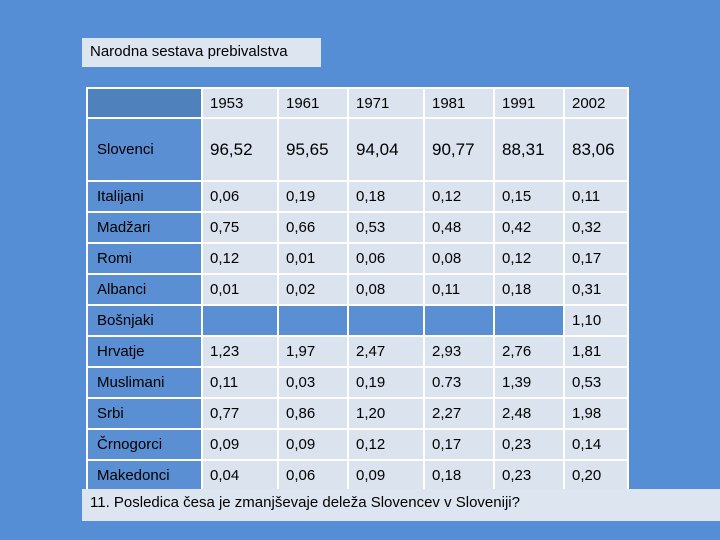 Image resolution: width=720 pixels, height=540 pixels. Describe the element at coordinates (144, 382) in the screenshot. I see `row-label: Muslimani` at that location.